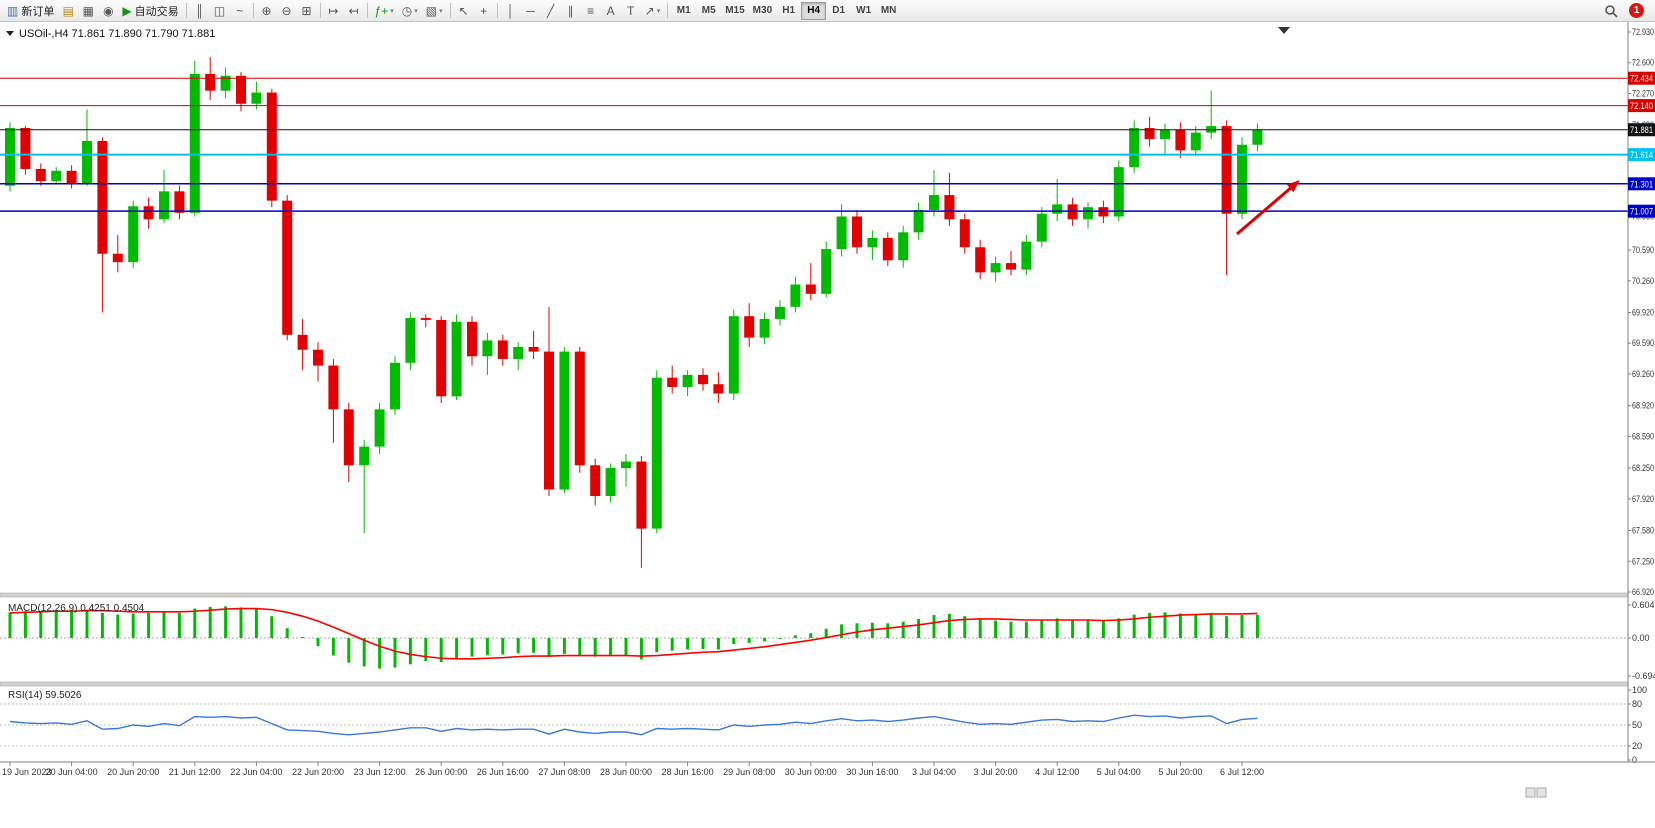 Image resolution: width=1655 pixels, height=828 pixels. I want to click on navigator-button: ◉, so click(108, 11).